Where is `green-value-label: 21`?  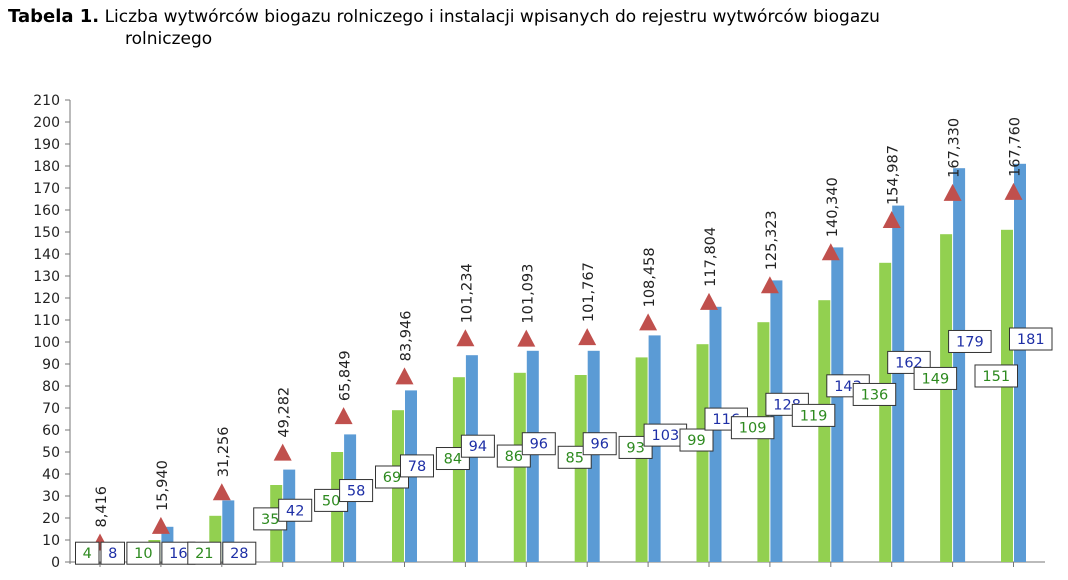 green-value-label: 21 is located at coordinates (204, 554).